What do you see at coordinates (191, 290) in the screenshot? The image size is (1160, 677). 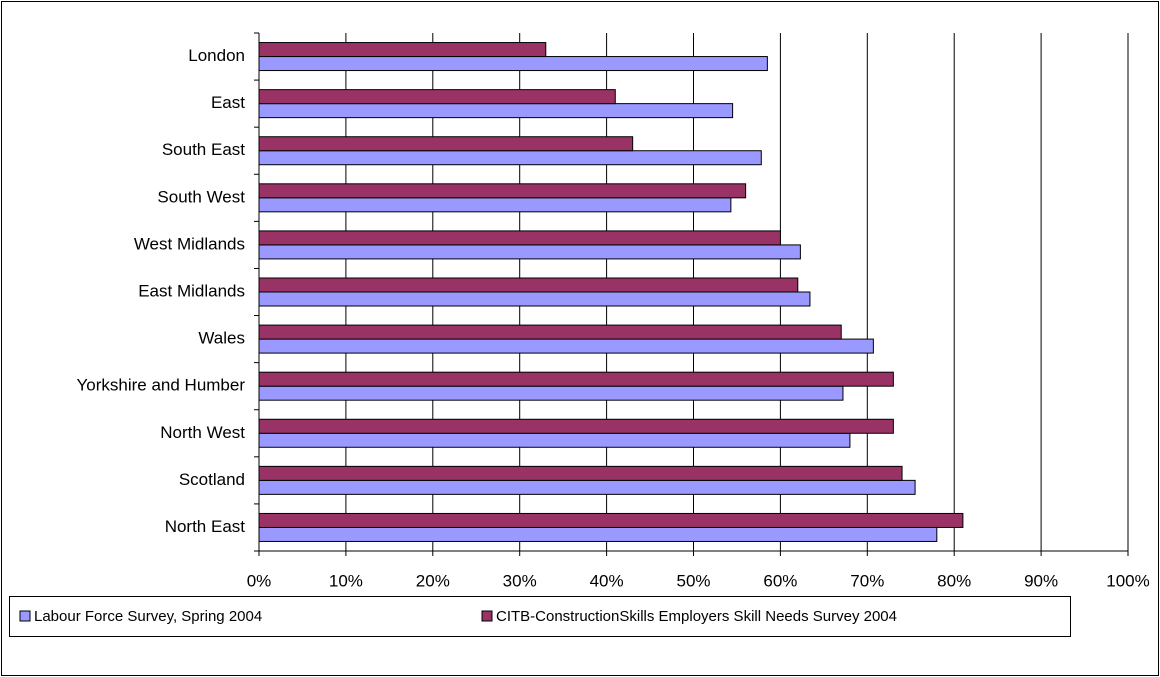 I see `y-tick-label: East Midlands` at bounding box center [191, 290].